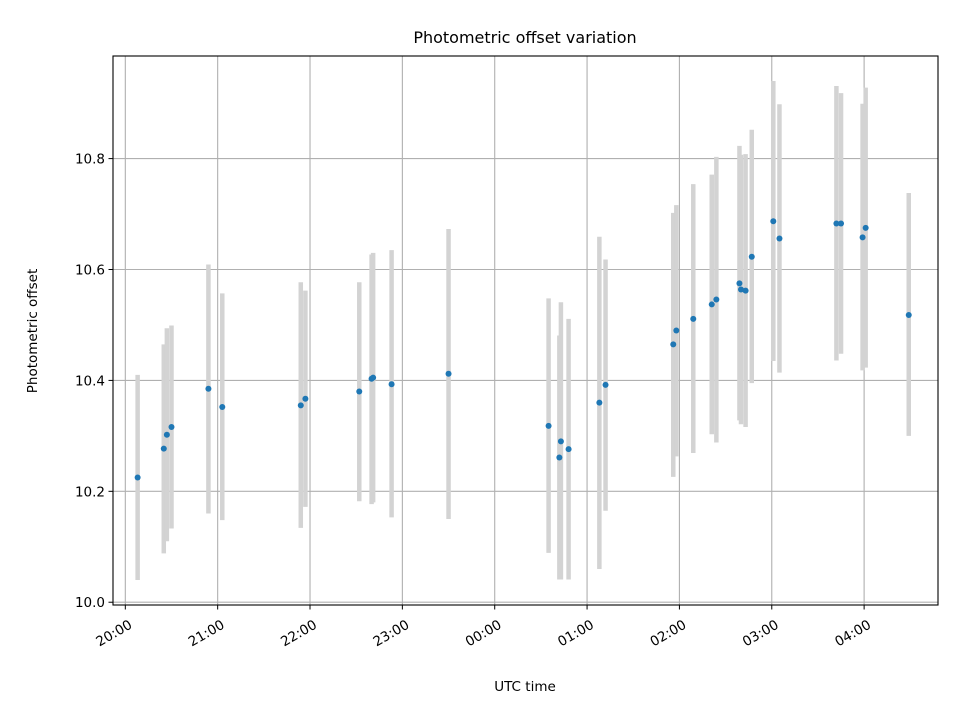 Image resolution: width=960 pixels, height=720 pixels. I want to click on x-axis-label: UTC time, so click(525, 687).